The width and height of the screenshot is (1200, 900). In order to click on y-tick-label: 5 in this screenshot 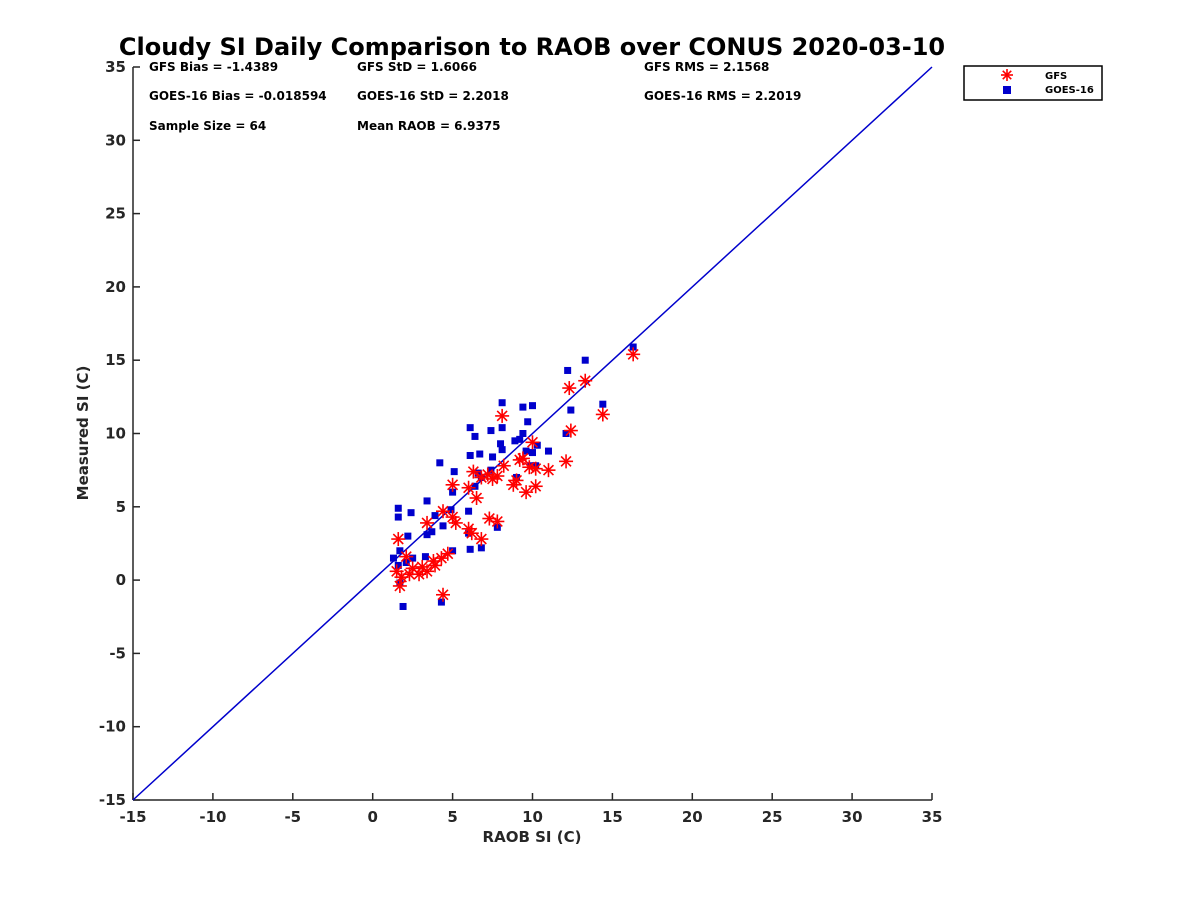, I will do `click(121, 507)`.